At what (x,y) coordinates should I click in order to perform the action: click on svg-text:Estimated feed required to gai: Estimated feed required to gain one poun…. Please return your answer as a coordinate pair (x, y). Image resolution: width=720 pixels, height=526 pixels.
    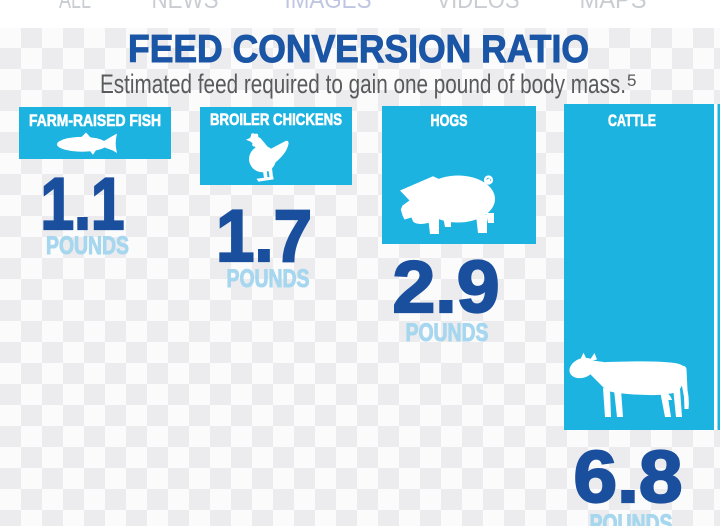
    Looking at the image, I should click on (363, 84).